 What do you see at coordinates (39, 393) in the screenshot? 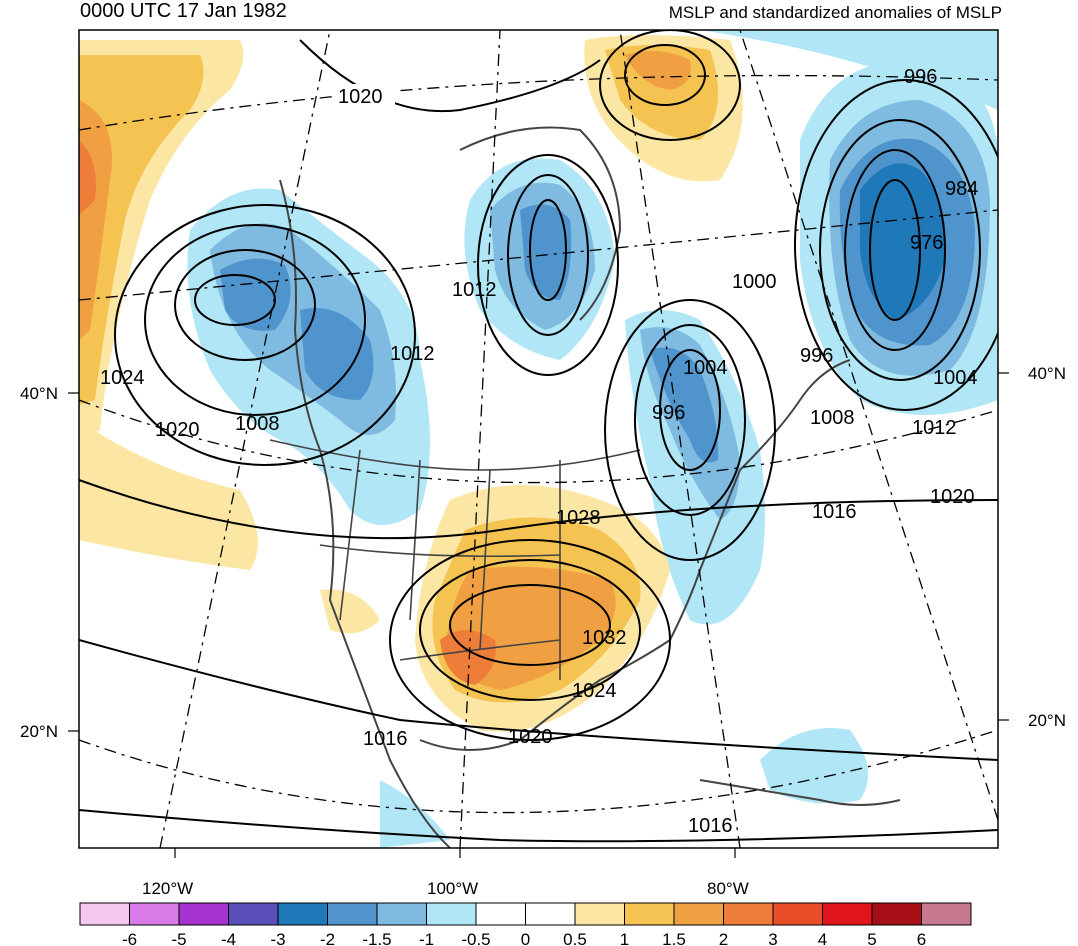
I see `lat-label-40n-left: 40°N` at bounding box center [39, 393].